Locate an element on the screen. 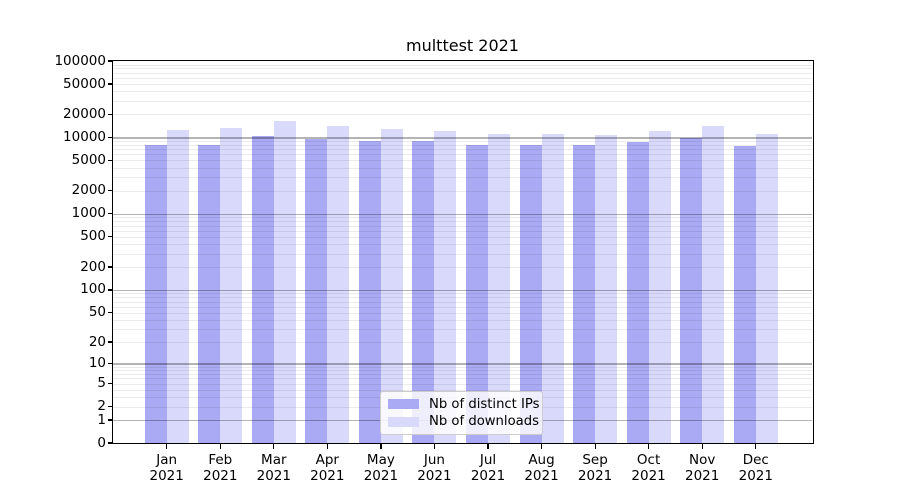  bar-nov-downloads is located at coordinates (713, 284).